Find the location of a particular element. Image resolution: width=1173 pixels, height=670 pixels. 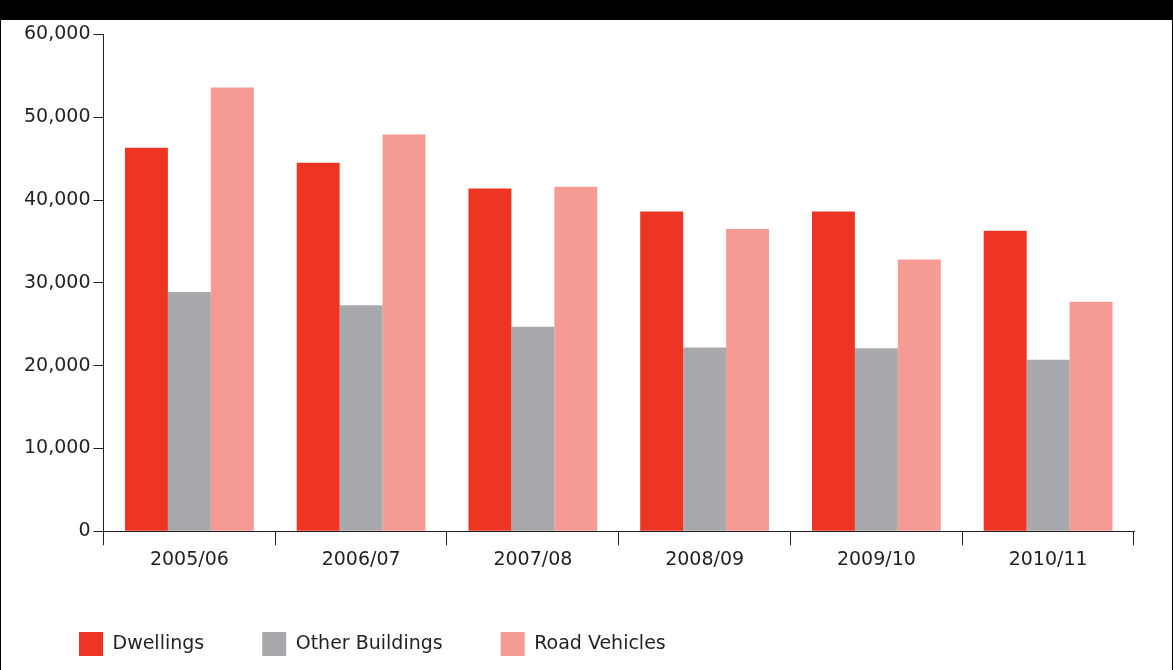

legend-label: Other Buildings is located at coordinates (369, 641).